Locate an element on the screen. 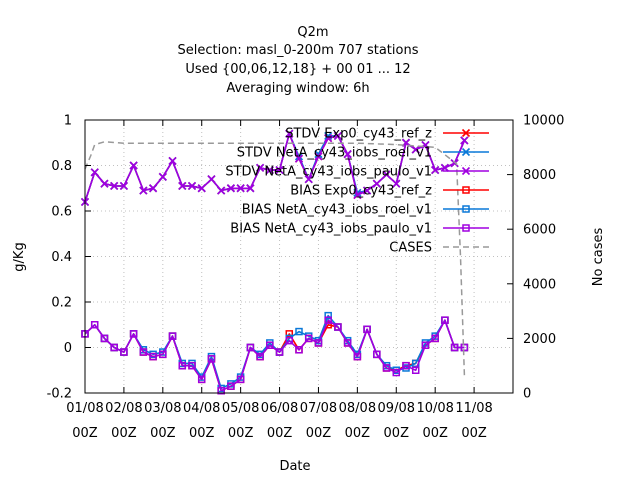  x-tick-label: 09/08 is located at coordinates (396, 408).